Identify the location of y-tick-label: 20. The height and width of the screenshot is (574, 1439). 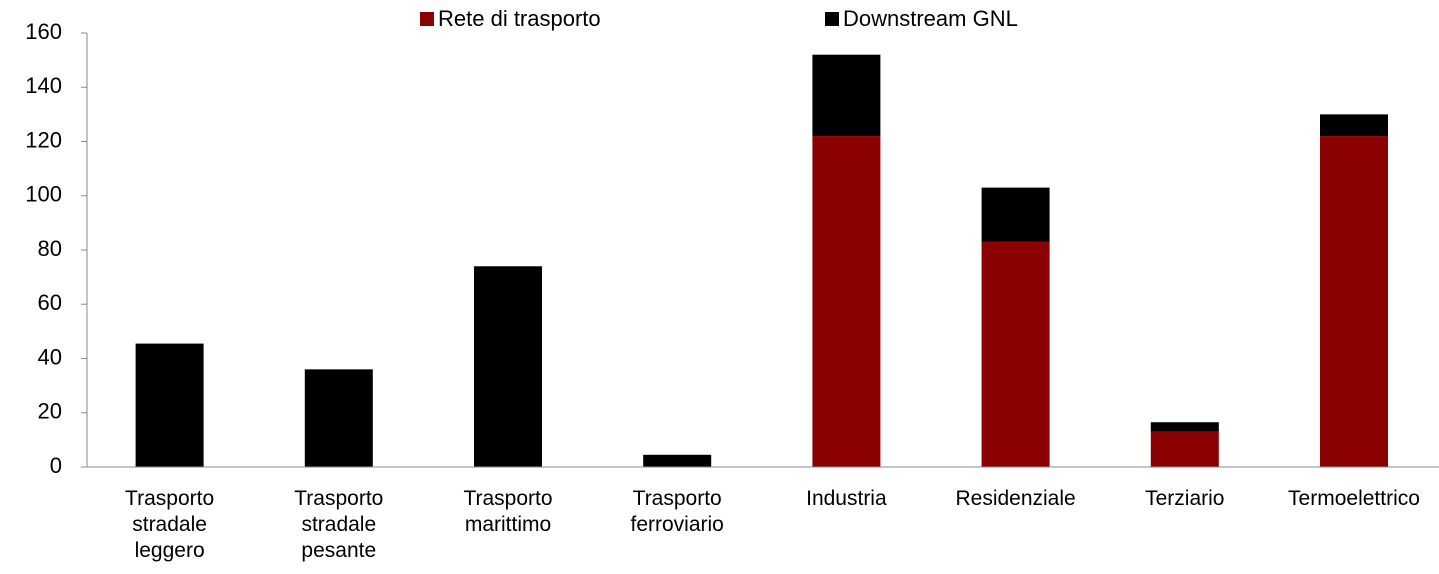
(50, 411).